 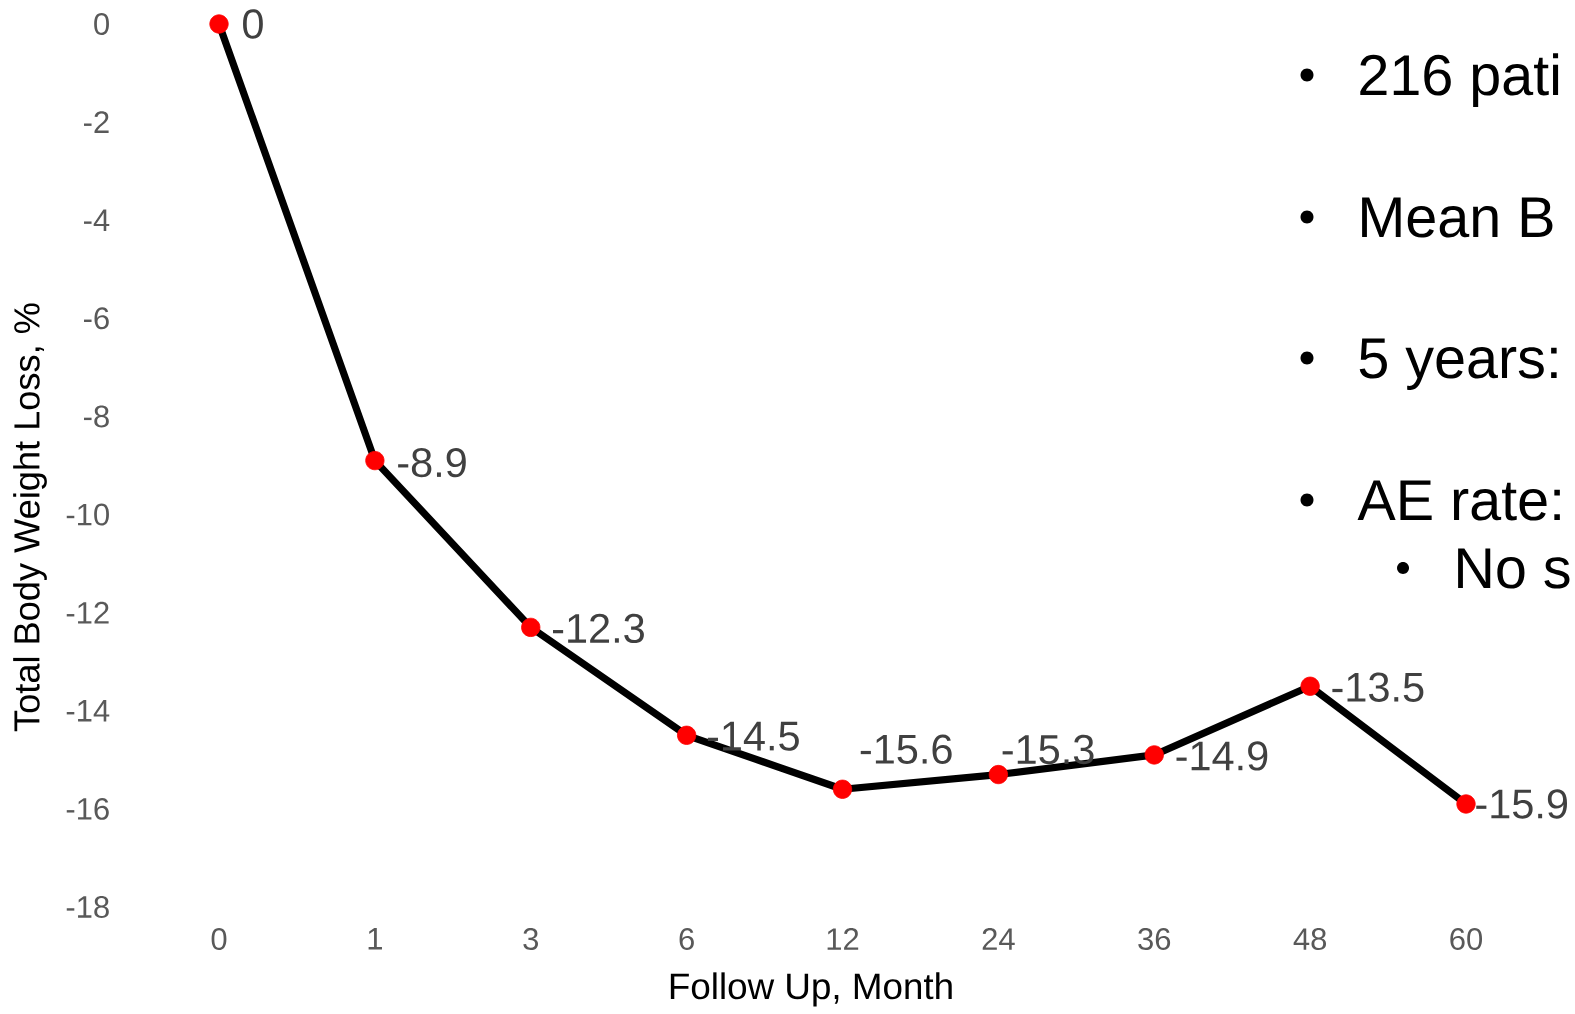 What do you see at coordinates (1310, 939) in the screenshot?
I see `x-tick-label: 48` at bounding box center [1310, 939].